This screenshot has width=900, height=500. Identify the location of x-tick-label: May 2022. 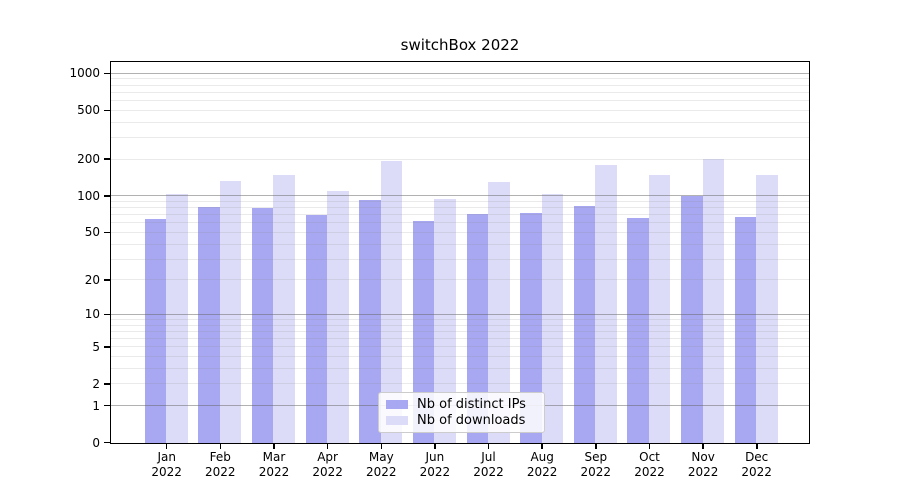
(381, 465).